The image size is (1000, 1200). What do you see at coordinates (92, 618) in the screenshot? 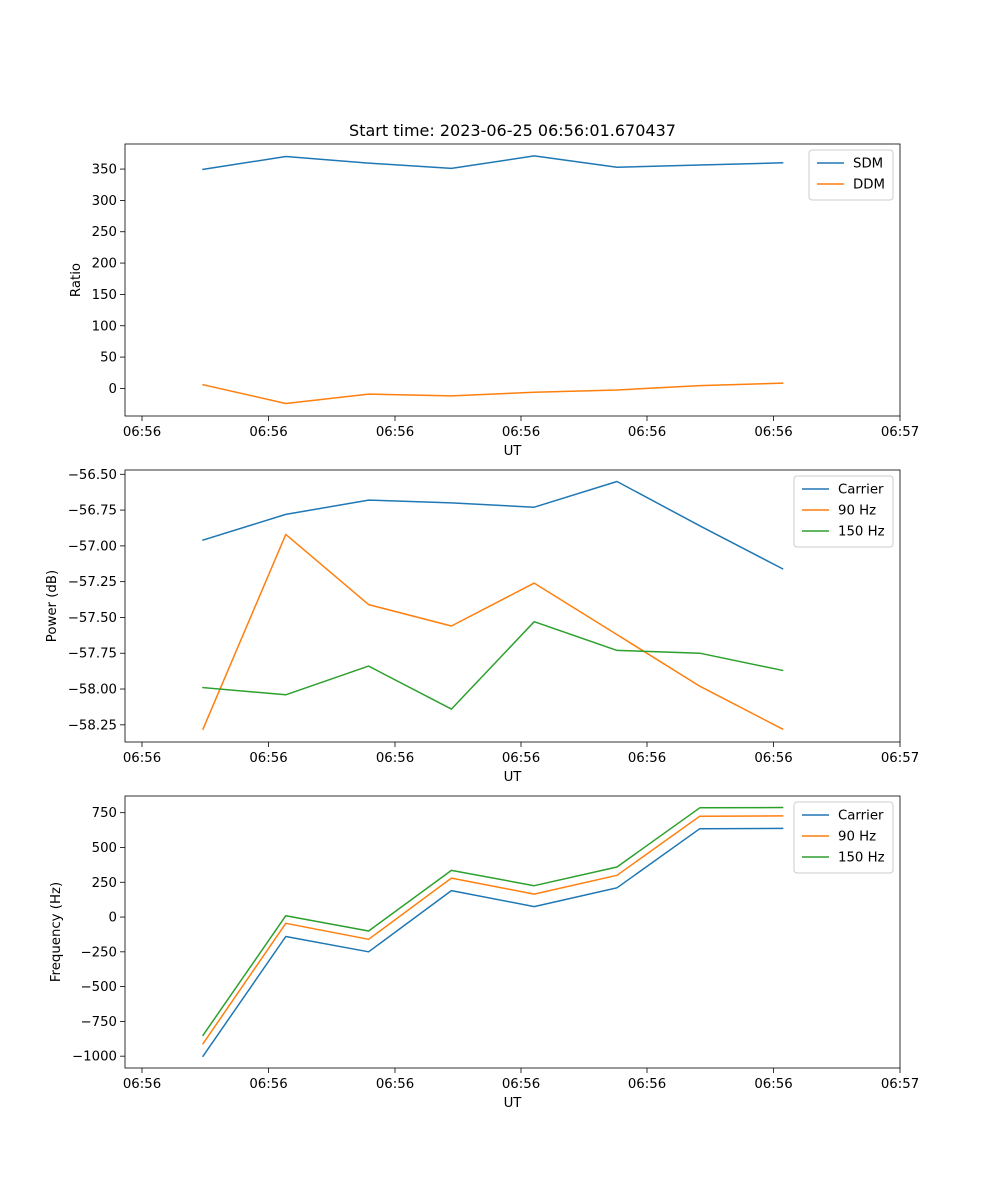
I see `y-tick-label: −57.50` at bounding box center [92, 618].